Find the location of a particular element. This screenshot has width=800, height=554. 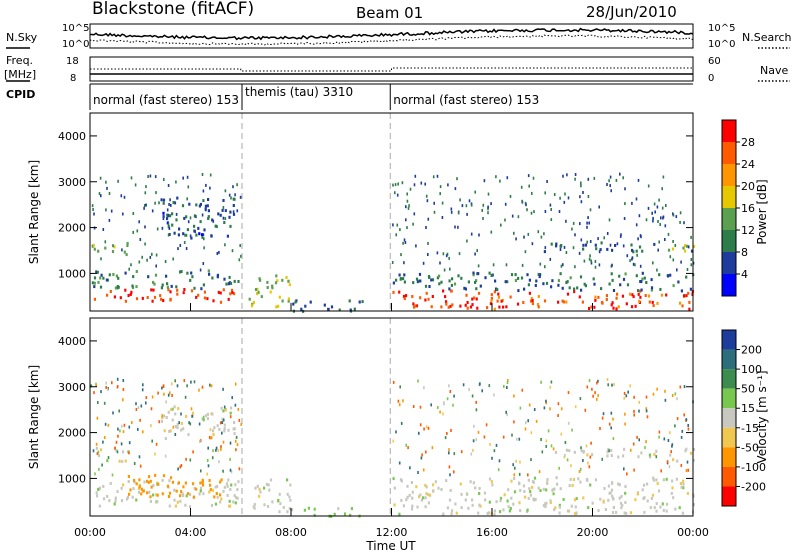

x-axis-label: Time UT is located at coordinates (390, 546).